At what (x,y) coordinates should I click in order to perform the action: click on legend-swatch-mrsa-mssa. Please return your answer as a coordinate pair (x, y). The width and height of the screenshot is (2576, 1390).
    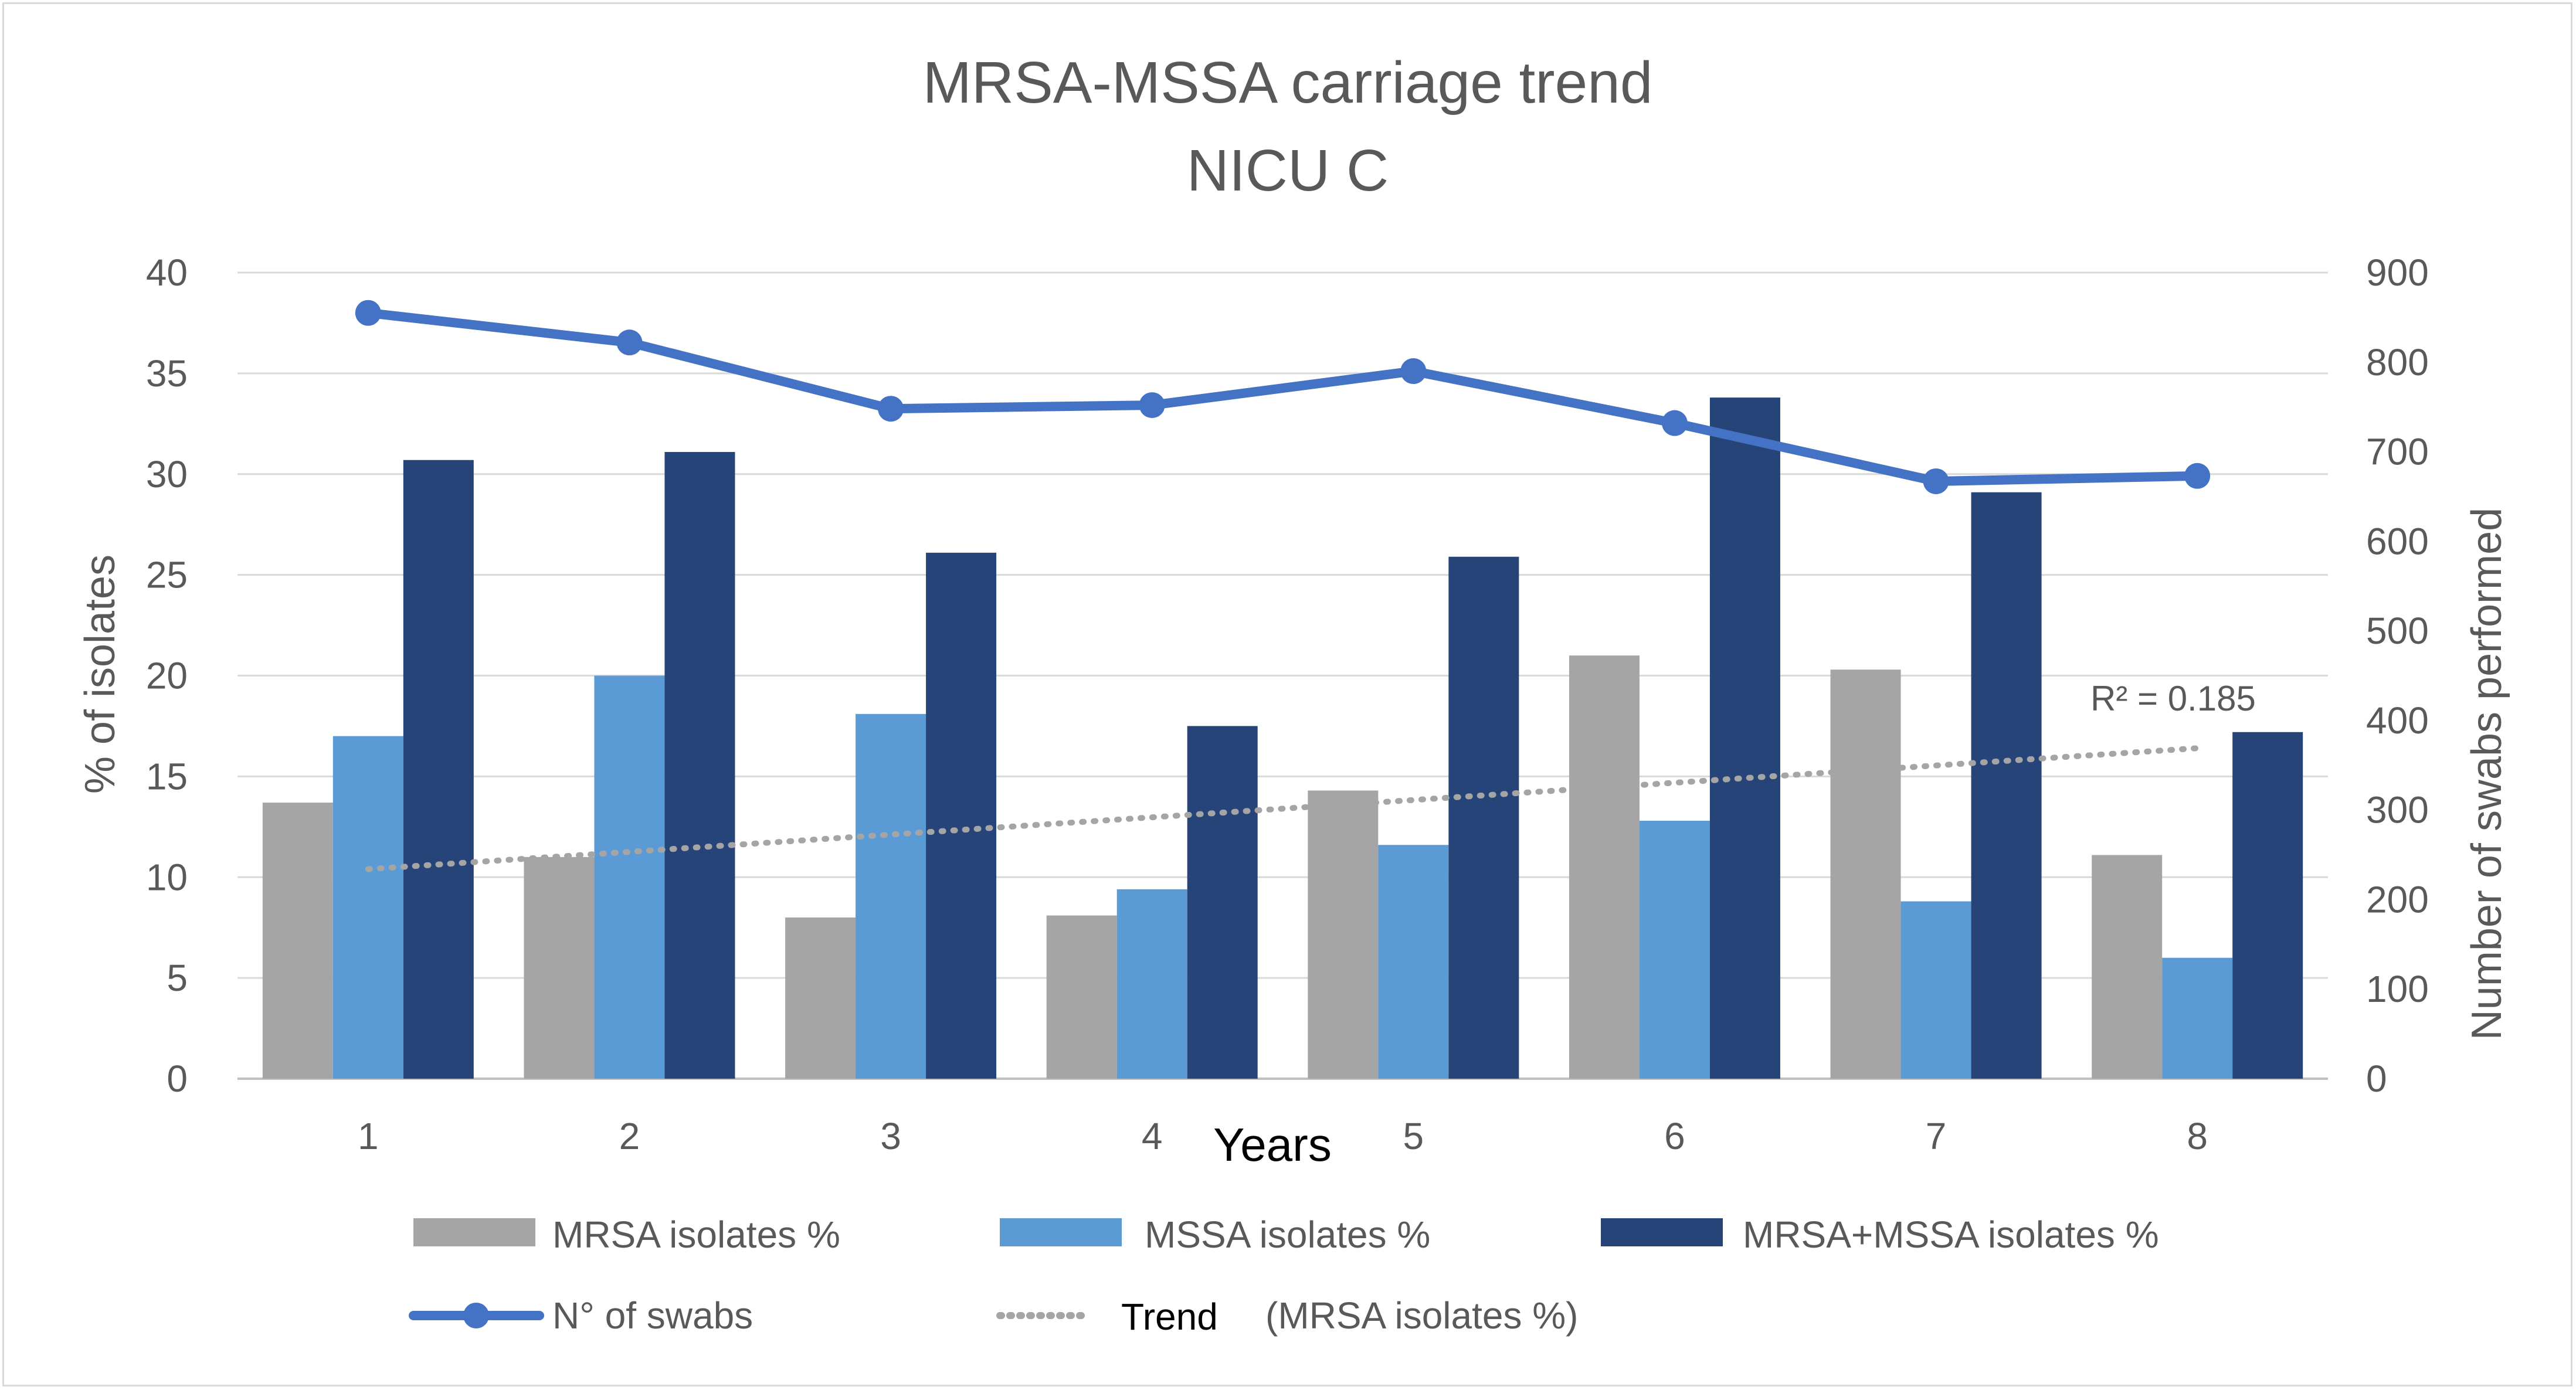
    Looking at the image, I should click on (1662, 1232).